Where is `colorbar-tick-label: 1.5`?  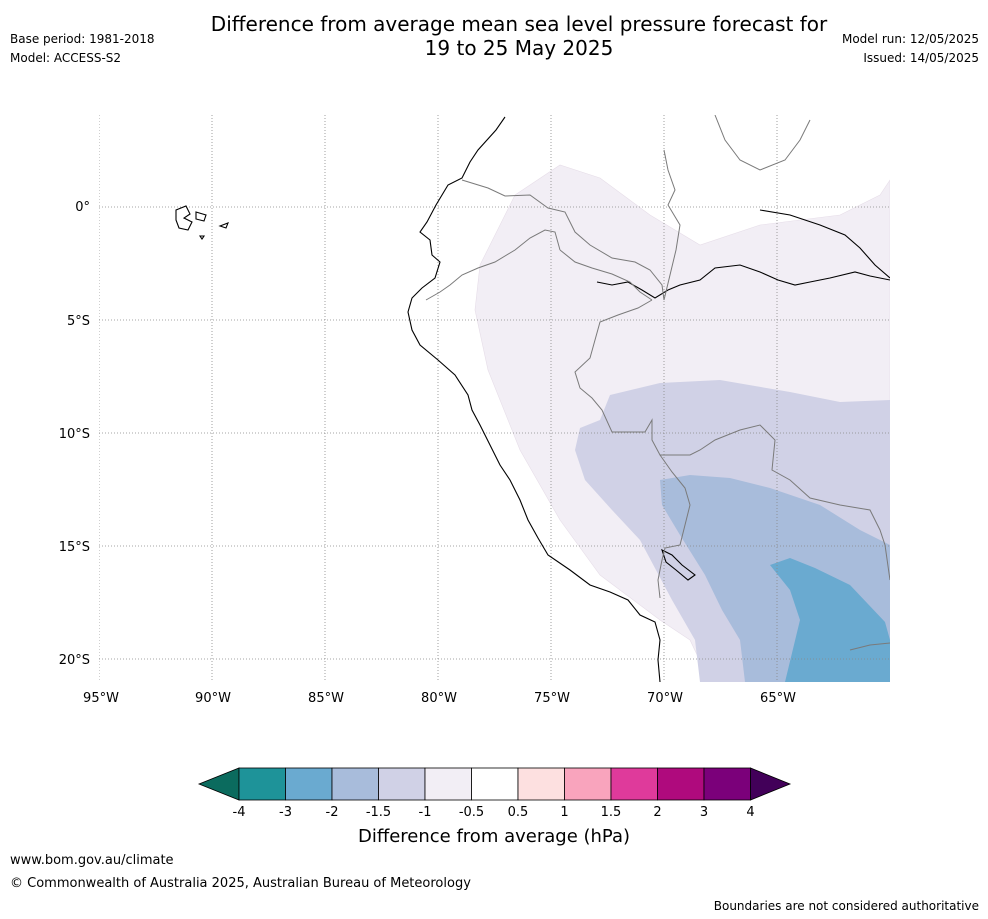 colorbar-tick-label: 1.5 is located at coordinates (611, 812).